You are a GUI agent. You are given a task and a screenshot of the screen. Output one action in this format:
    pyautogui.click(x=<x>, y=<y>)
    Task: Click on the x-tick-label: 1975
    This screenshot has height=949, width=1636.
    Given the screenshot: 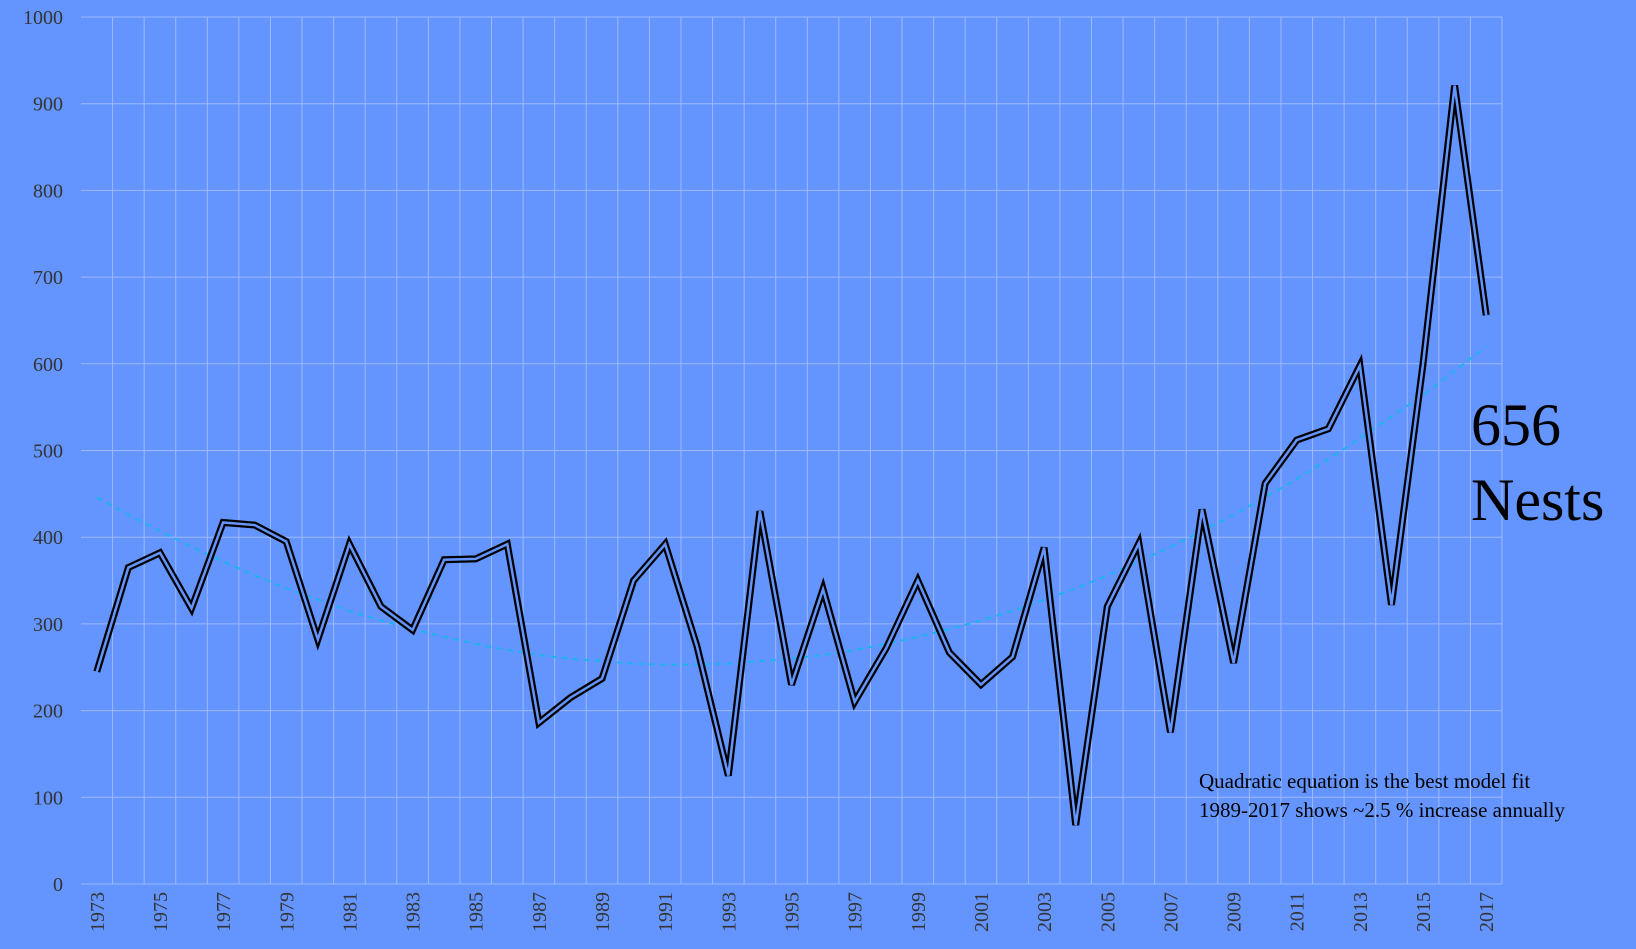 What is the action you would take?
    pyautogui.click(x=161, y=912)
    